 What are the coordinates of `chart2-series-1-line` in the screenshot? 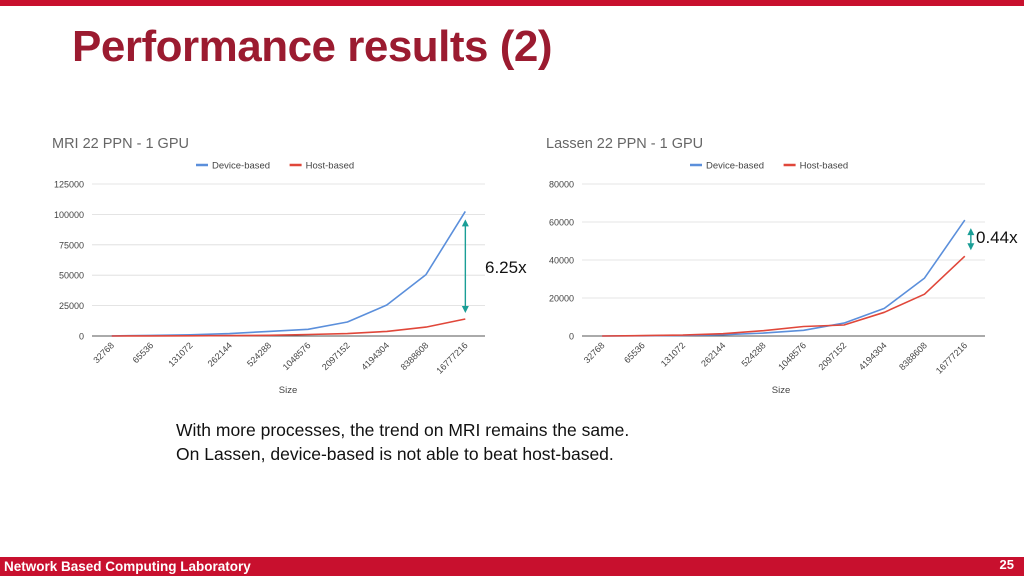 It's located at (784, 278).